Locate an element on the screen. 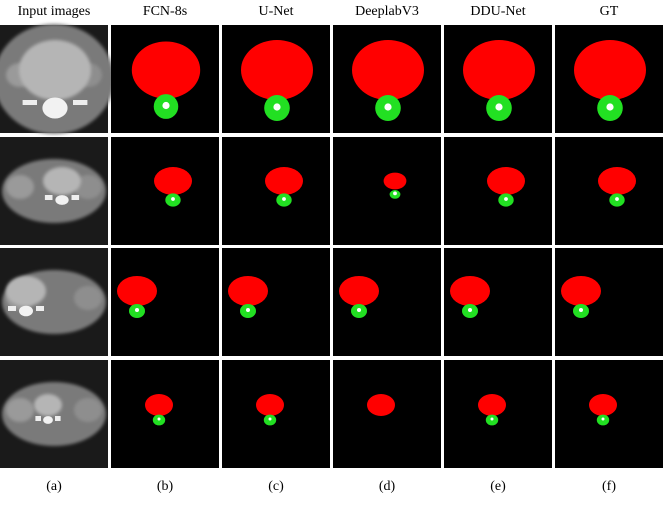  column-header: DeeplabV3 is located at coordinates (387, 11).